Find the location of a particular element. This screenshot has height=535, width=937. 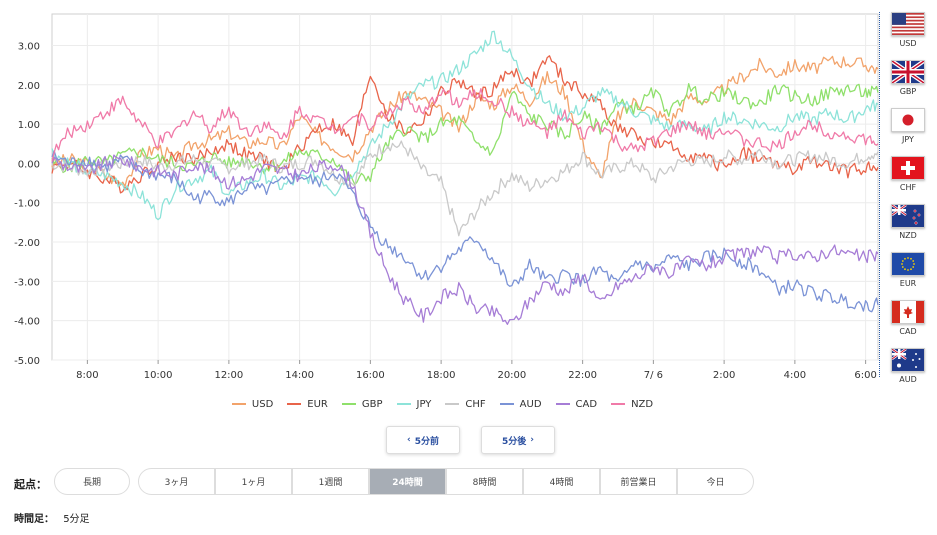

chevron-right-icon: › is located at coordinates (532, 440).